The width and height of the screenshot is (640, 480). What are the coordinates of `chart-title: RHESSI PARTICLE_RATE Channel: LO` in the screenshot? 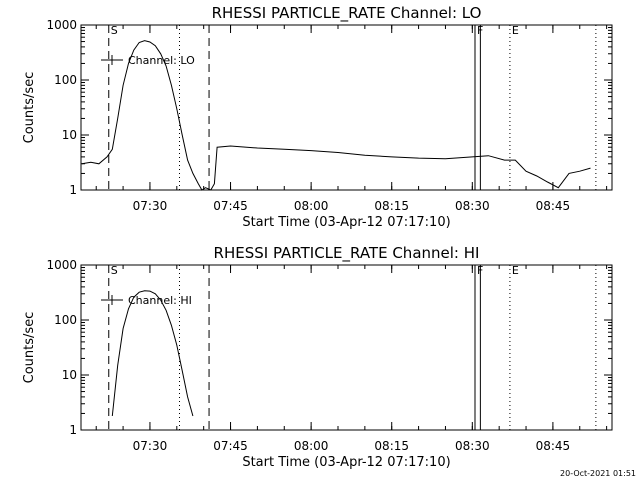 It's located at (347, 13).